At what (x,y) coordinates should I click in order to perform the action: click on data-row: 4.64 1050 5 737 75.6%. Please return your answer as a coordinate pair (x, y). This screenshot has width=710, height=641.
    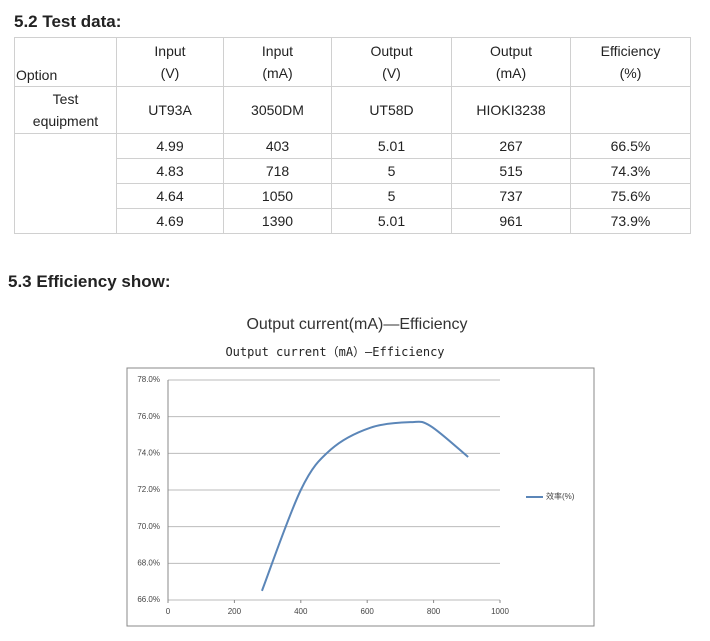
    Looking at the image, I should click on (353, 196).